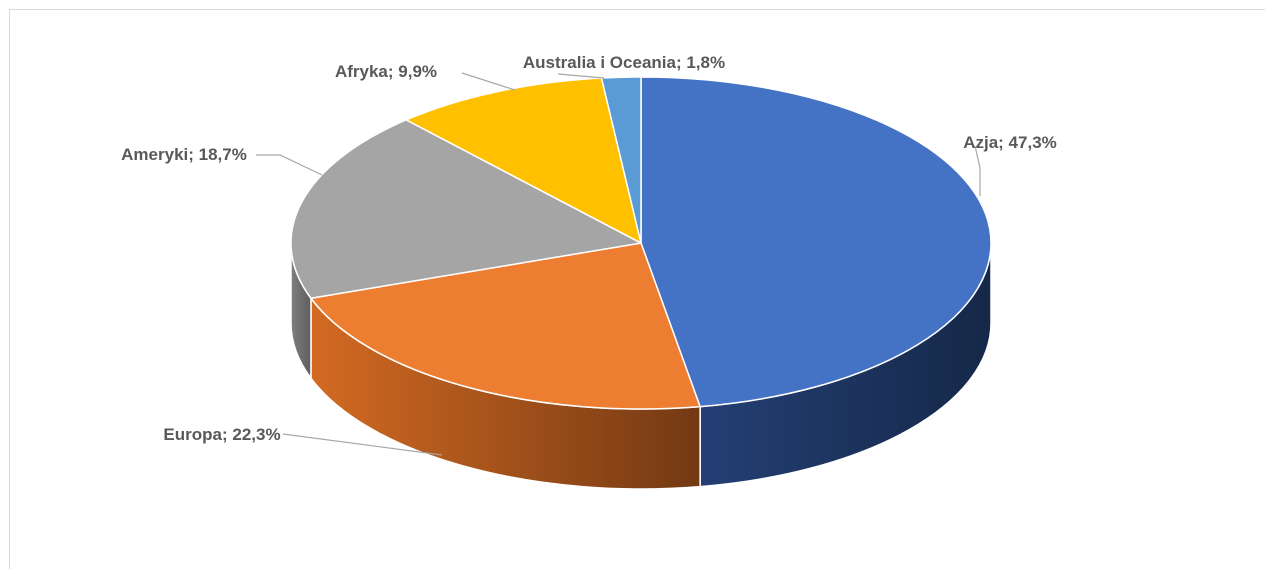 The width and height of the screenshot is (1265, 569). Describe the element at coordinates (386, 71) in the screenshot. I see `data-label-afryka: Afryka; 9,9%` at that location.